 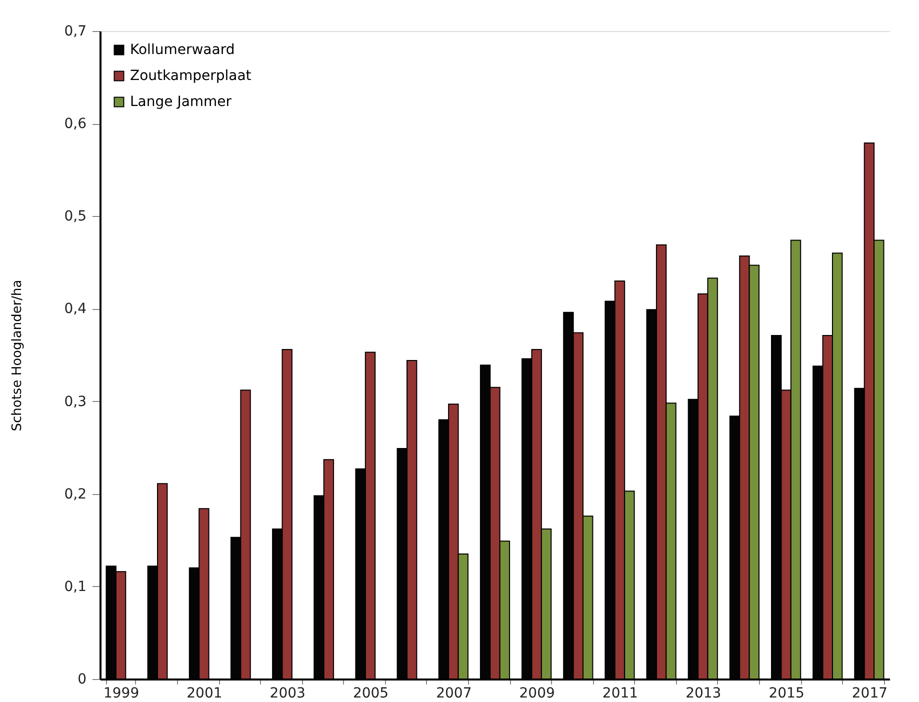 I want to click on x-tick-label: 1999, so click(x=121, y=694).